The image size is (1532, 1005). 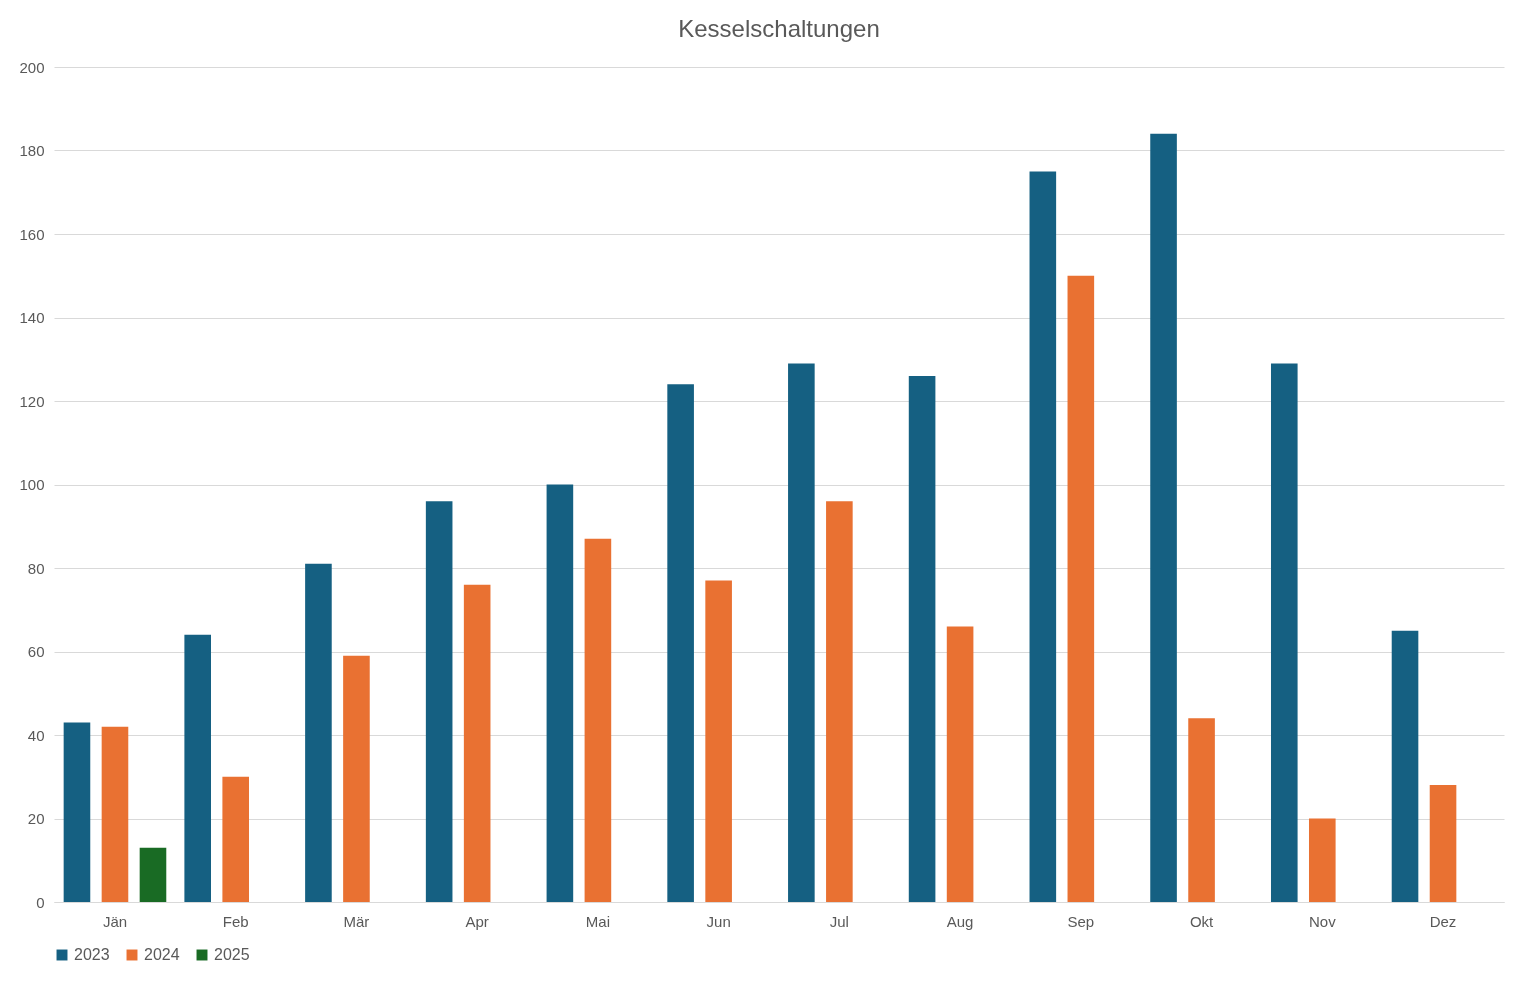 What do you see at coordinates (477, 921) in the screenshot?
I see `x-tick-label: Apr` at bounding box center [477, 921].